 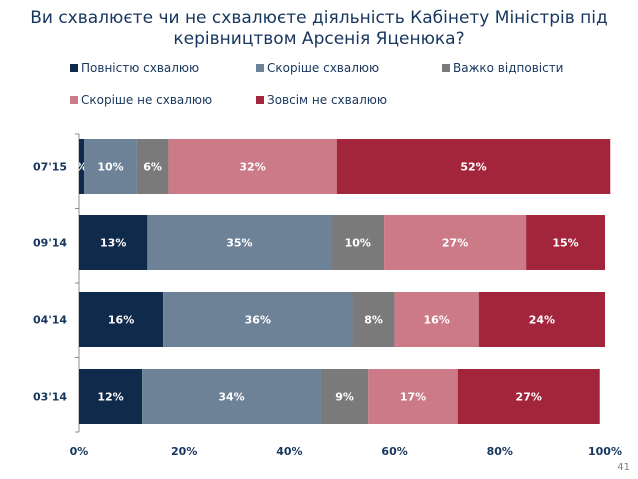 I want to click on category-label: 09'14, so click(x=50, y=243).